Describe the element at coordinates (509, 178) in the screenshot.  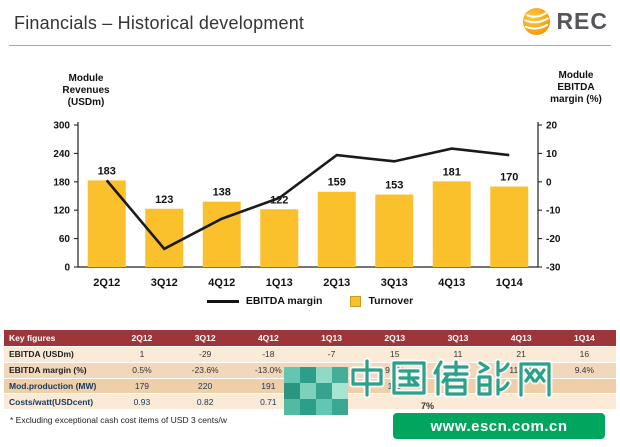
I see `bar-value-label: 170` at that location.